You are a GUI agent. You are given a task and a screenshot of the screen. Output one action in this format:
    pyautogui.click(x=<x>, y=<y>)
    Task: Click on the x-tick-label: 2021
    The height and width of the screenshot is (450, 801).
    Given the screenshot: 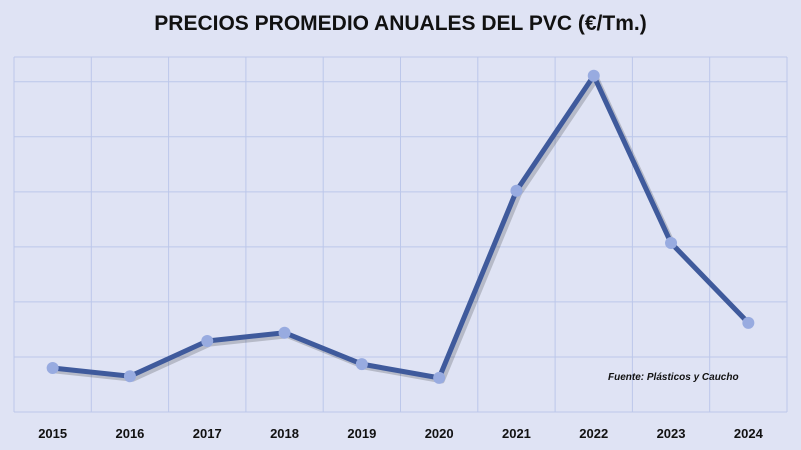 What is the action you would take?
    pyautogui.click(x=516, y=433)
    